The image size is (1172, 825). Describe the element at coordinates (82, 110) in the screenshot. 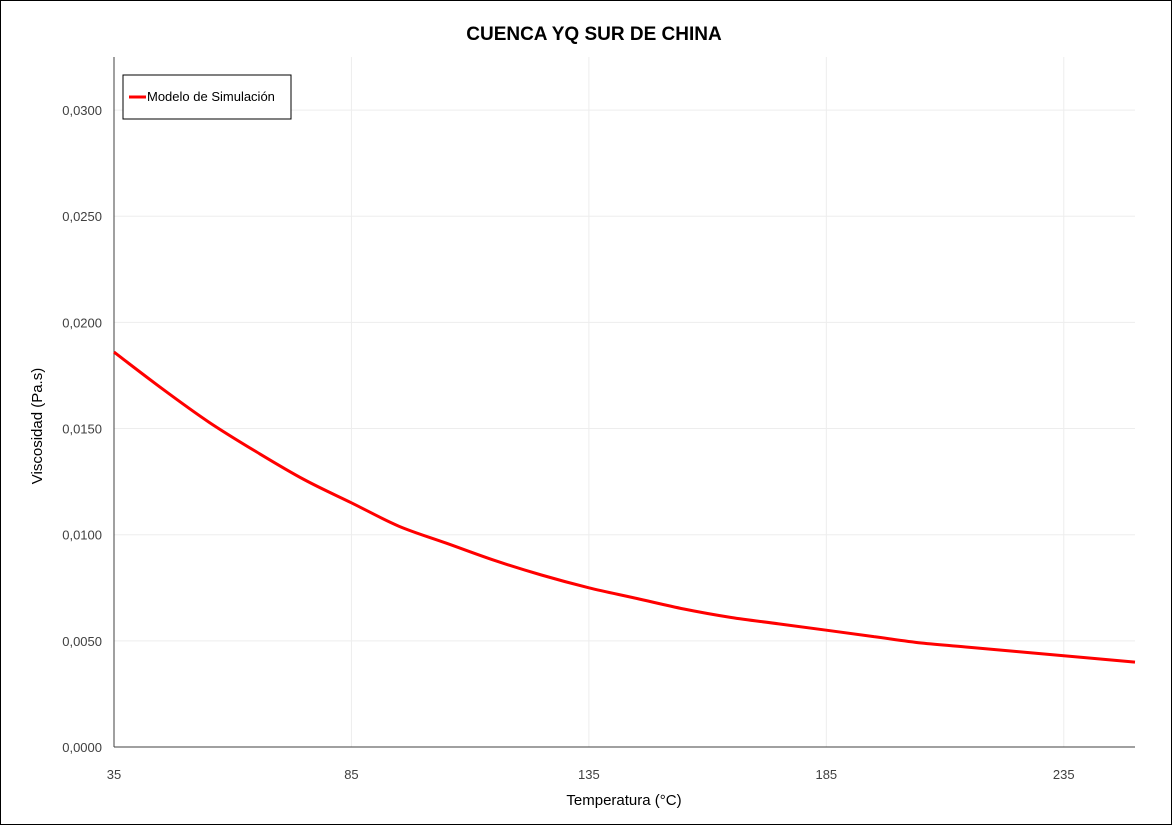

I see `y-tick-label: 0,0300` at that location.